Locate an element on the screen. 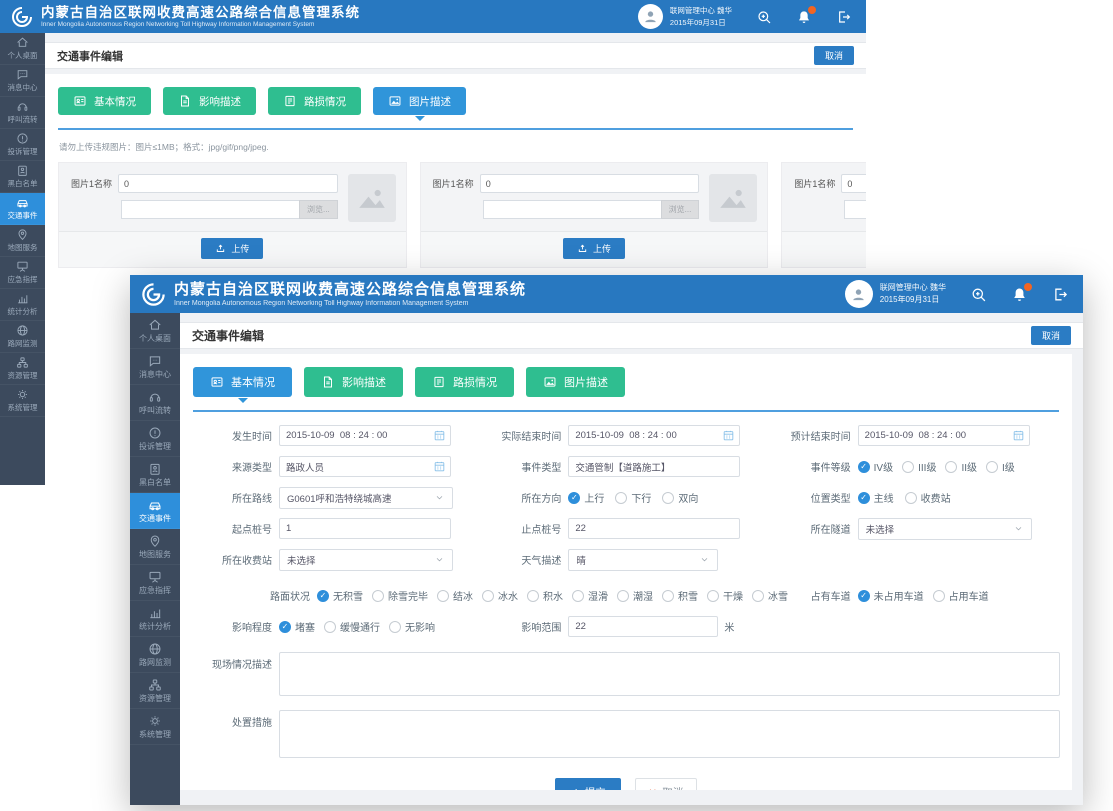 The height and width of the screenshot is (811, 1113). radio-level-iii: III级 is located at coordinates (919, 466).